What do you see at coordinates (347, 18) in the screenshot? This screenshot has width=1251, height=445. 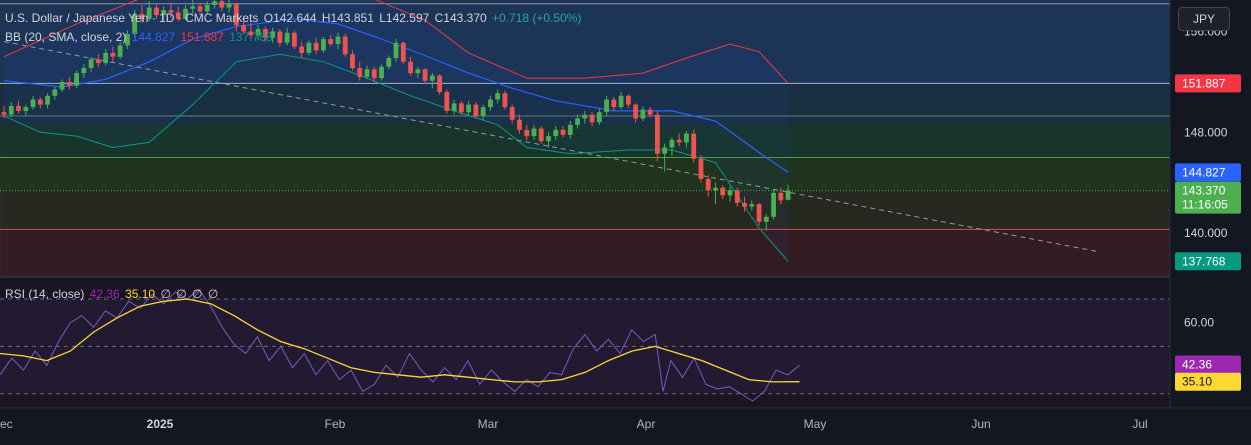 I see `high-value: H143.851` at bounding box center [347, 18].